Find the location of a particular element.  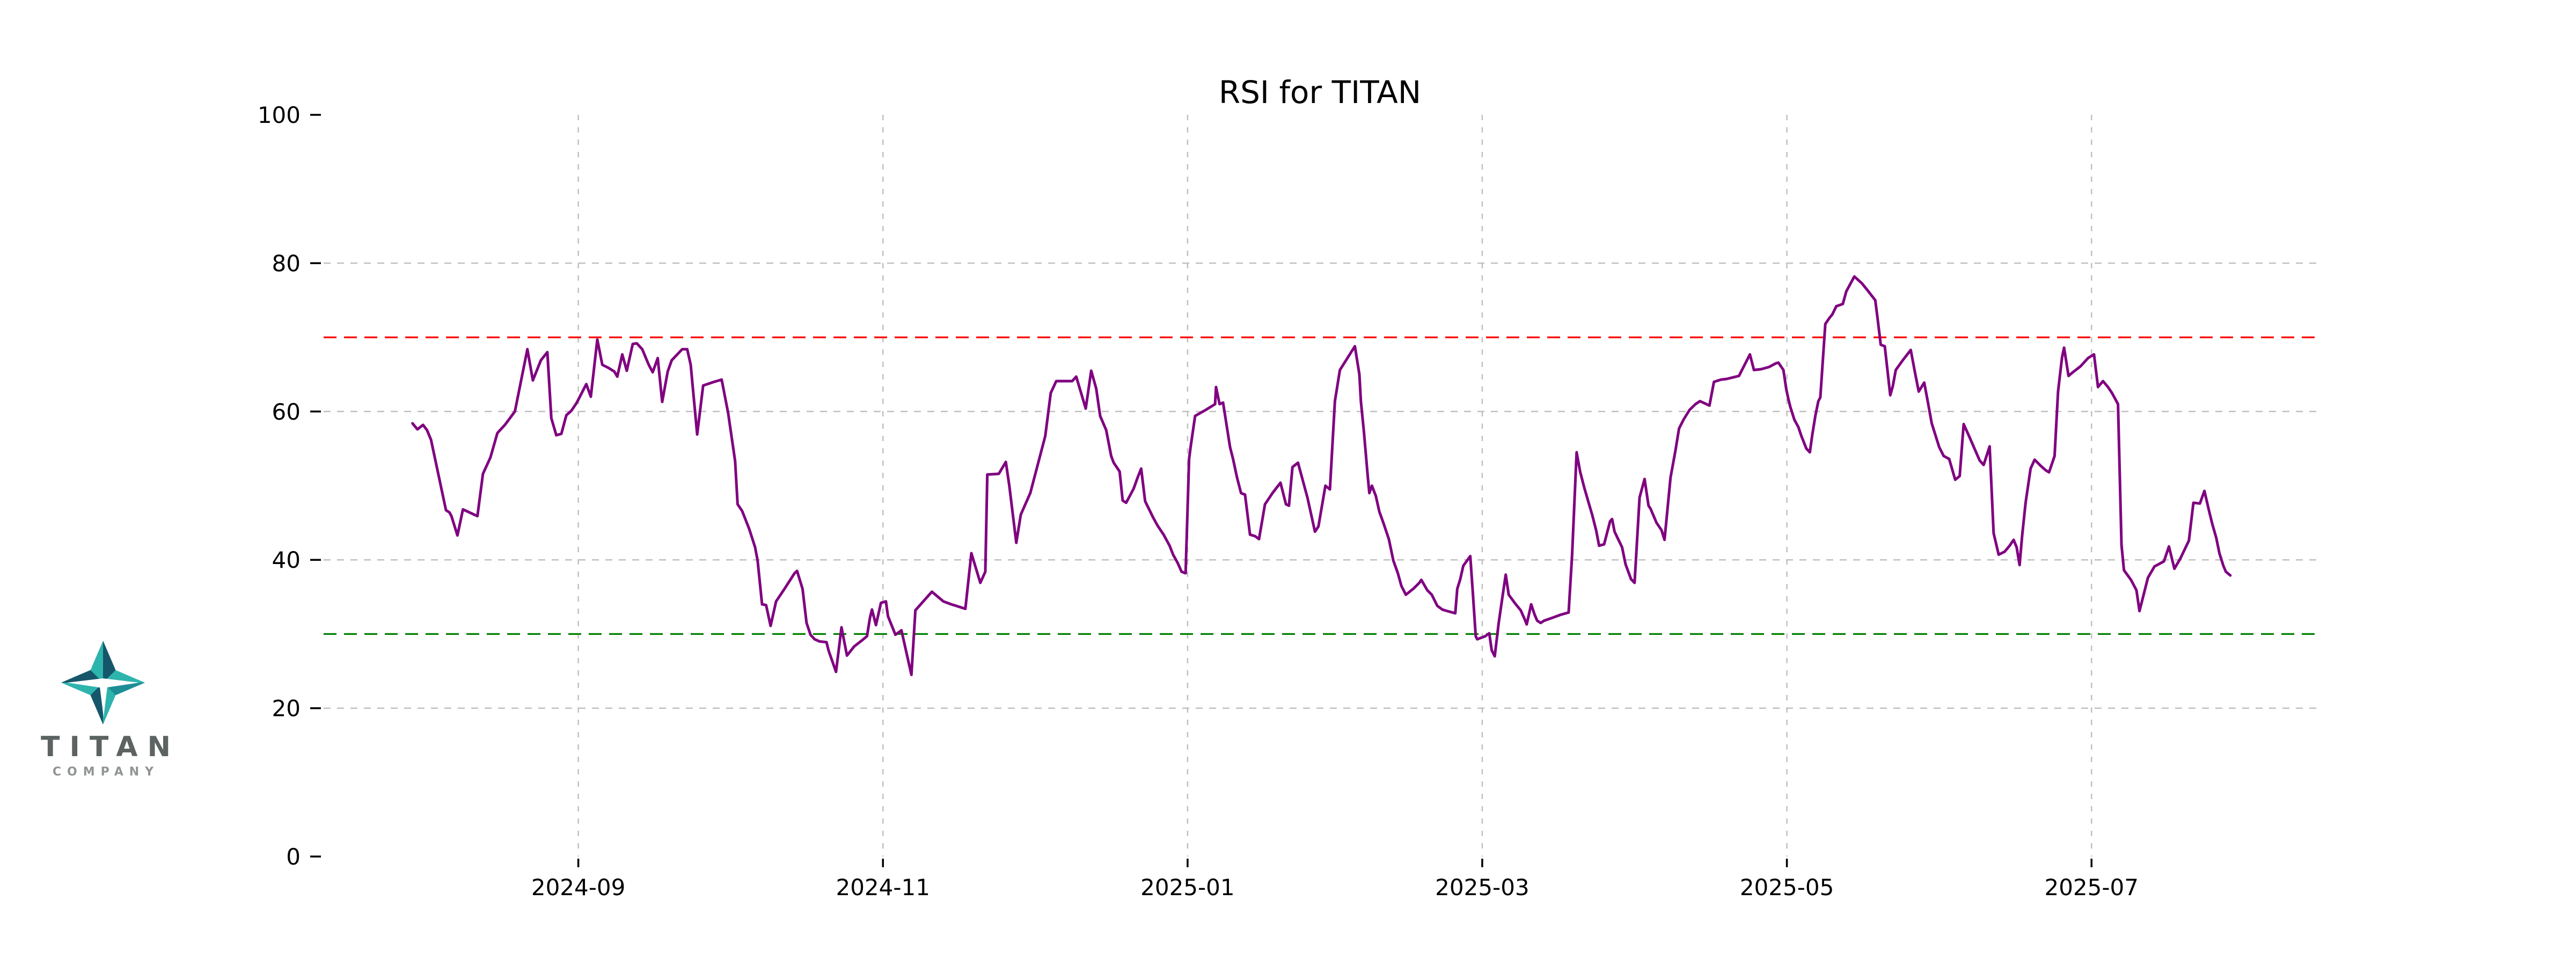

brand-name: TITAN is located at coordinates (111, 747).